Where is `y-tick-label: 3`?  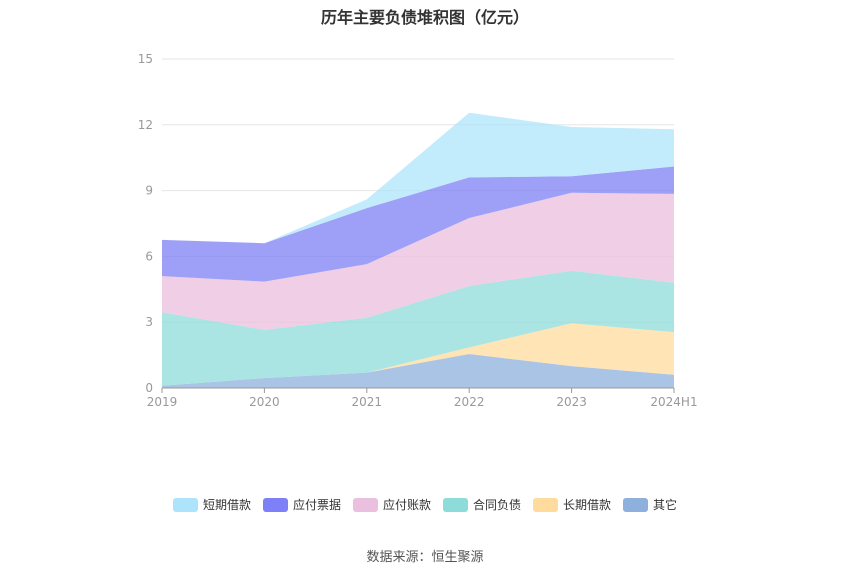 y-tick-label: 3 is located at coordinates (149, 322).